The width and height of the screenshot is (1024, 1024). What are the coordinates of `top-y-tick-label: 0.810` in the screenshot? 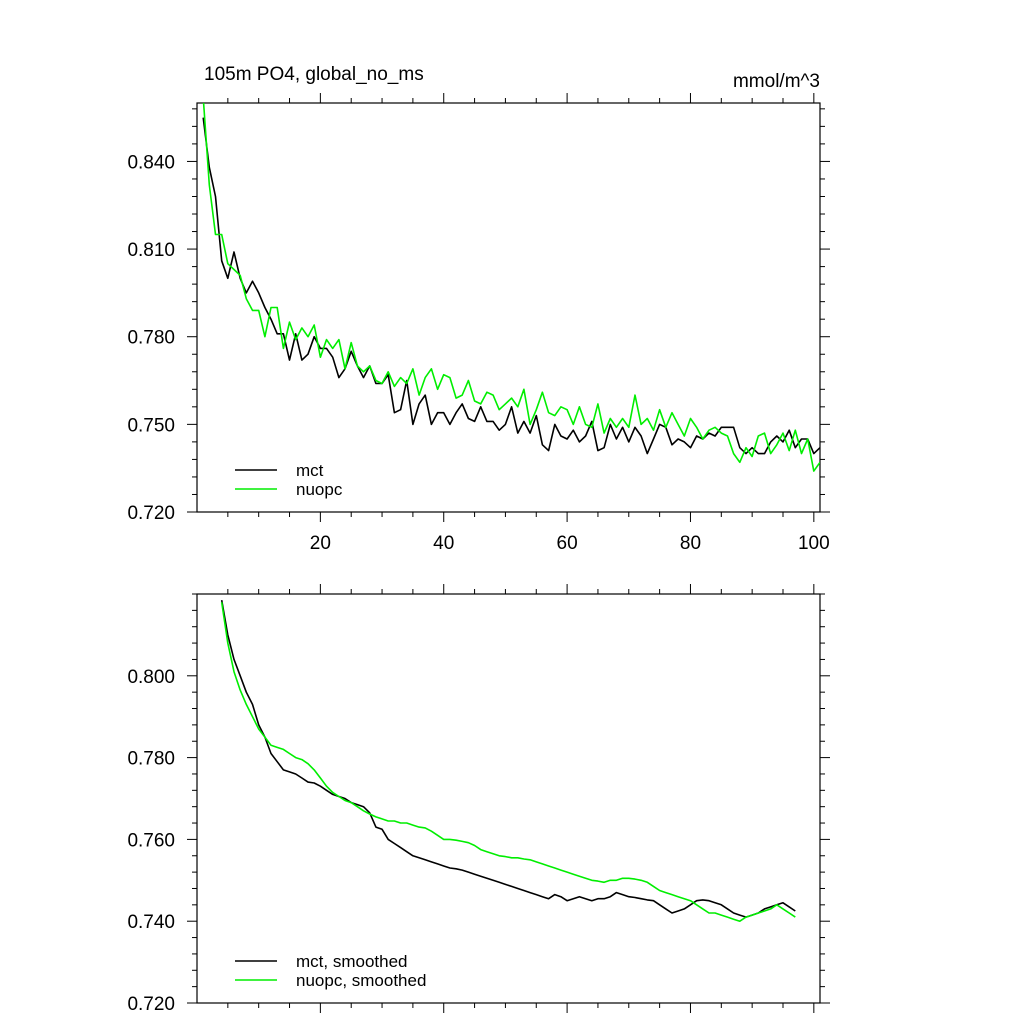 It's located at (151, 250).